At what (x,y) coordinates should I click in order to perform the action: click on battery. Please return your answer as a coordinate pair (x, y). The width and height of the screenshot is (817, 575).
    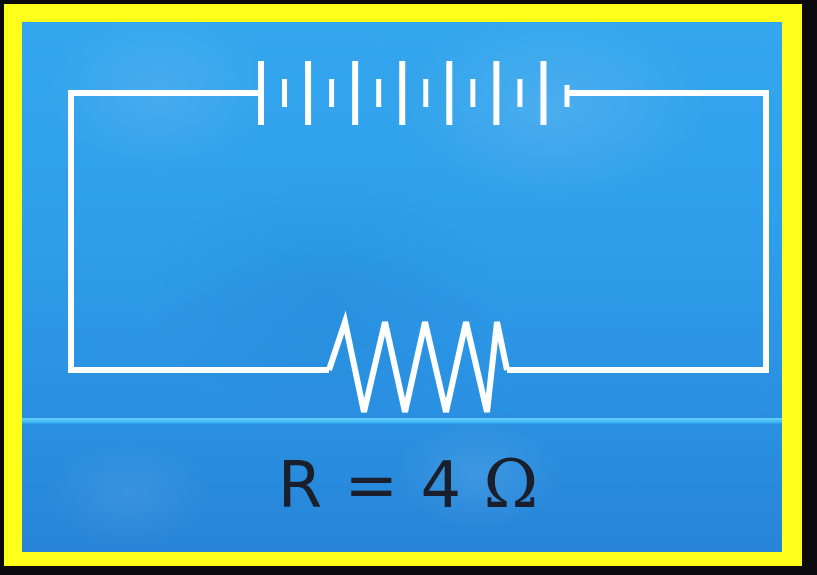
    Looking at the image, I should click on (414, 93).